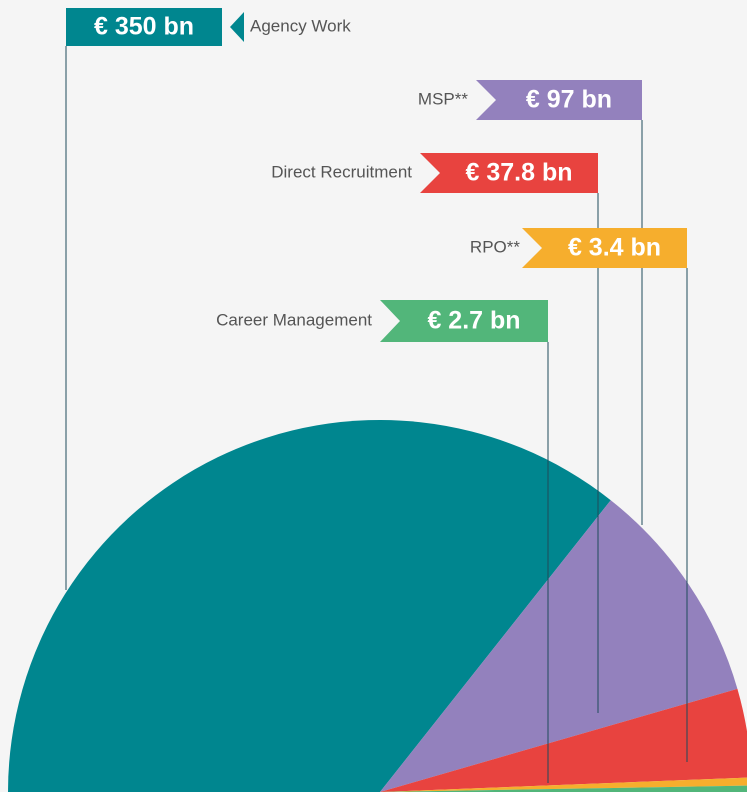 The height and width of the screenshot is (792, 747). What do you see at coordinates (569, 100) in the screenshot?
I see `value-label: € 97 bn` at bounding box center [569, 100].